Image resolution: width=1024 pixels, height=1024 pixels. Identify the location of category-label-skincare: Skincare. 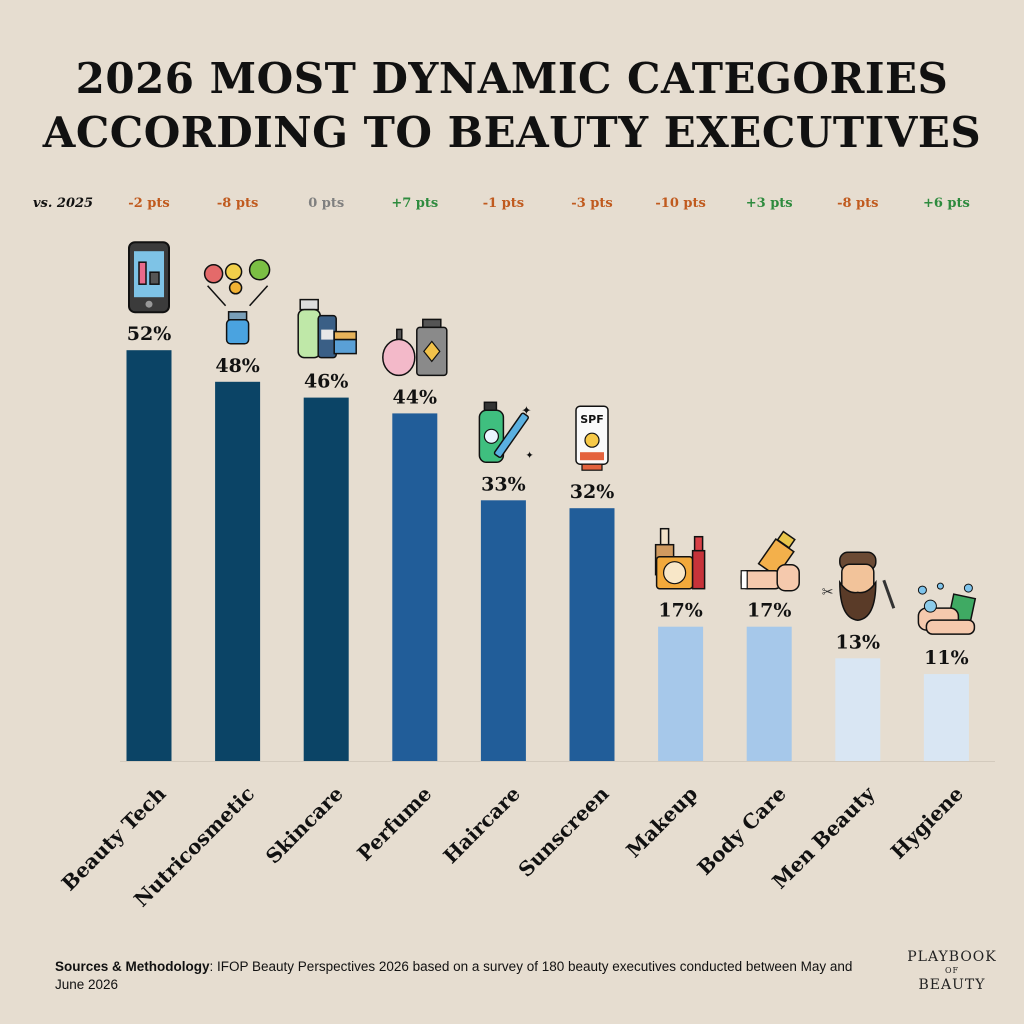
(304, 825).